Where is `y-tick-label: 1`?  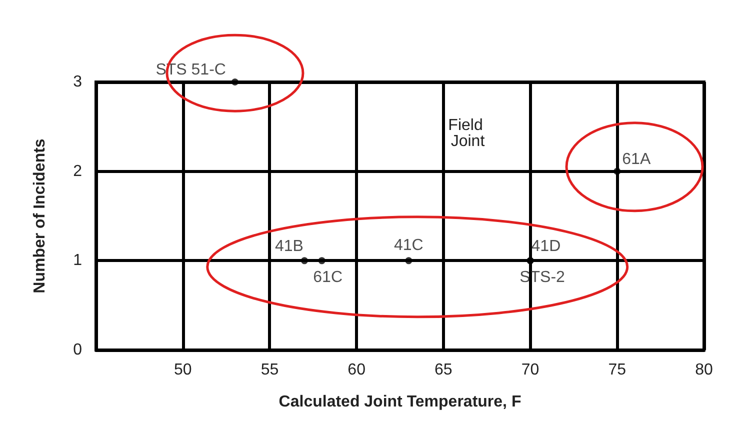 y-tick-label: 1 is located at coordinates (77, 261).